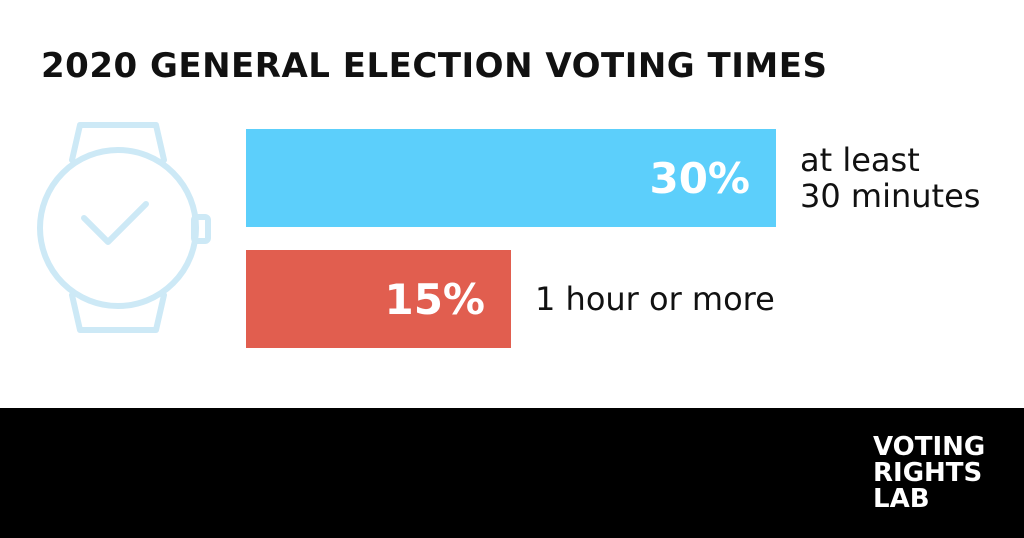 Image resolution: width=1024 pixels, height=538 pixels. Describe the element at coordinates (434, 66) in the screenshot. I see `chart-title: 2020 GENERAL ELECTION VOTING TIMES` at that location.